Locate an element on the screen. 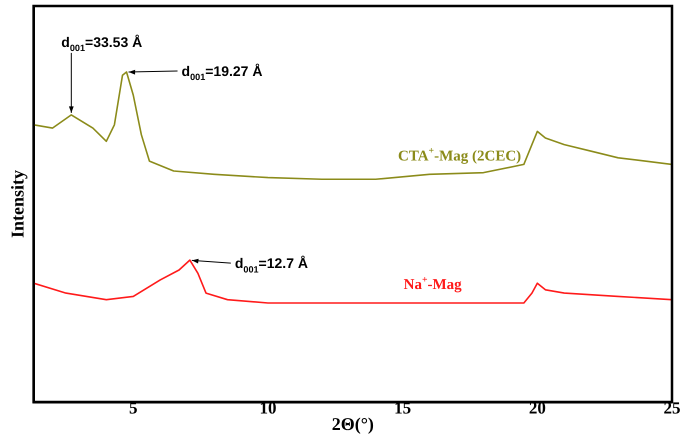 The image size is (688, 440). y-axis-title: Intensity is located at coordinates (17, 204).